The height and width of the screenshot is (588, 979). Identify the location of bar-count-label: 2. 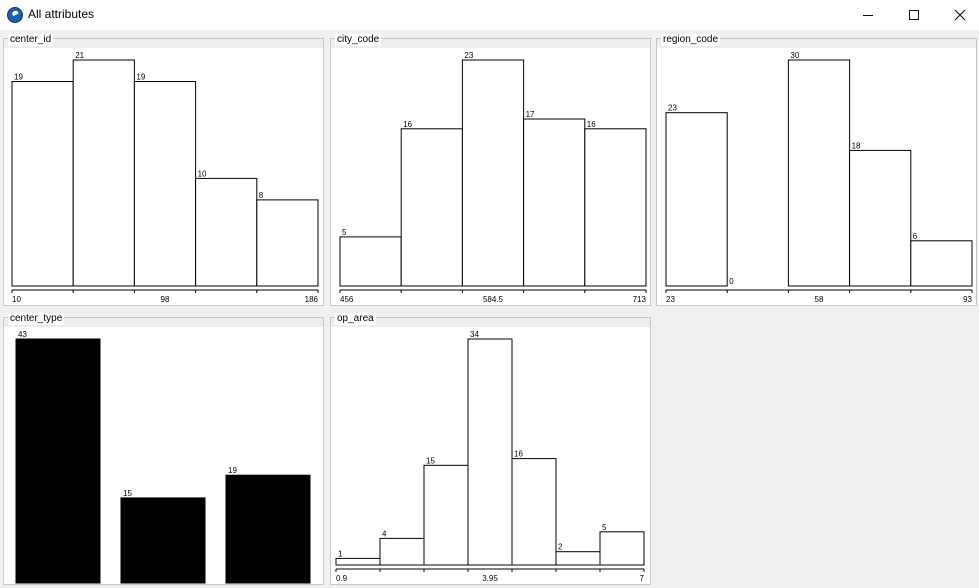
(560, 547).